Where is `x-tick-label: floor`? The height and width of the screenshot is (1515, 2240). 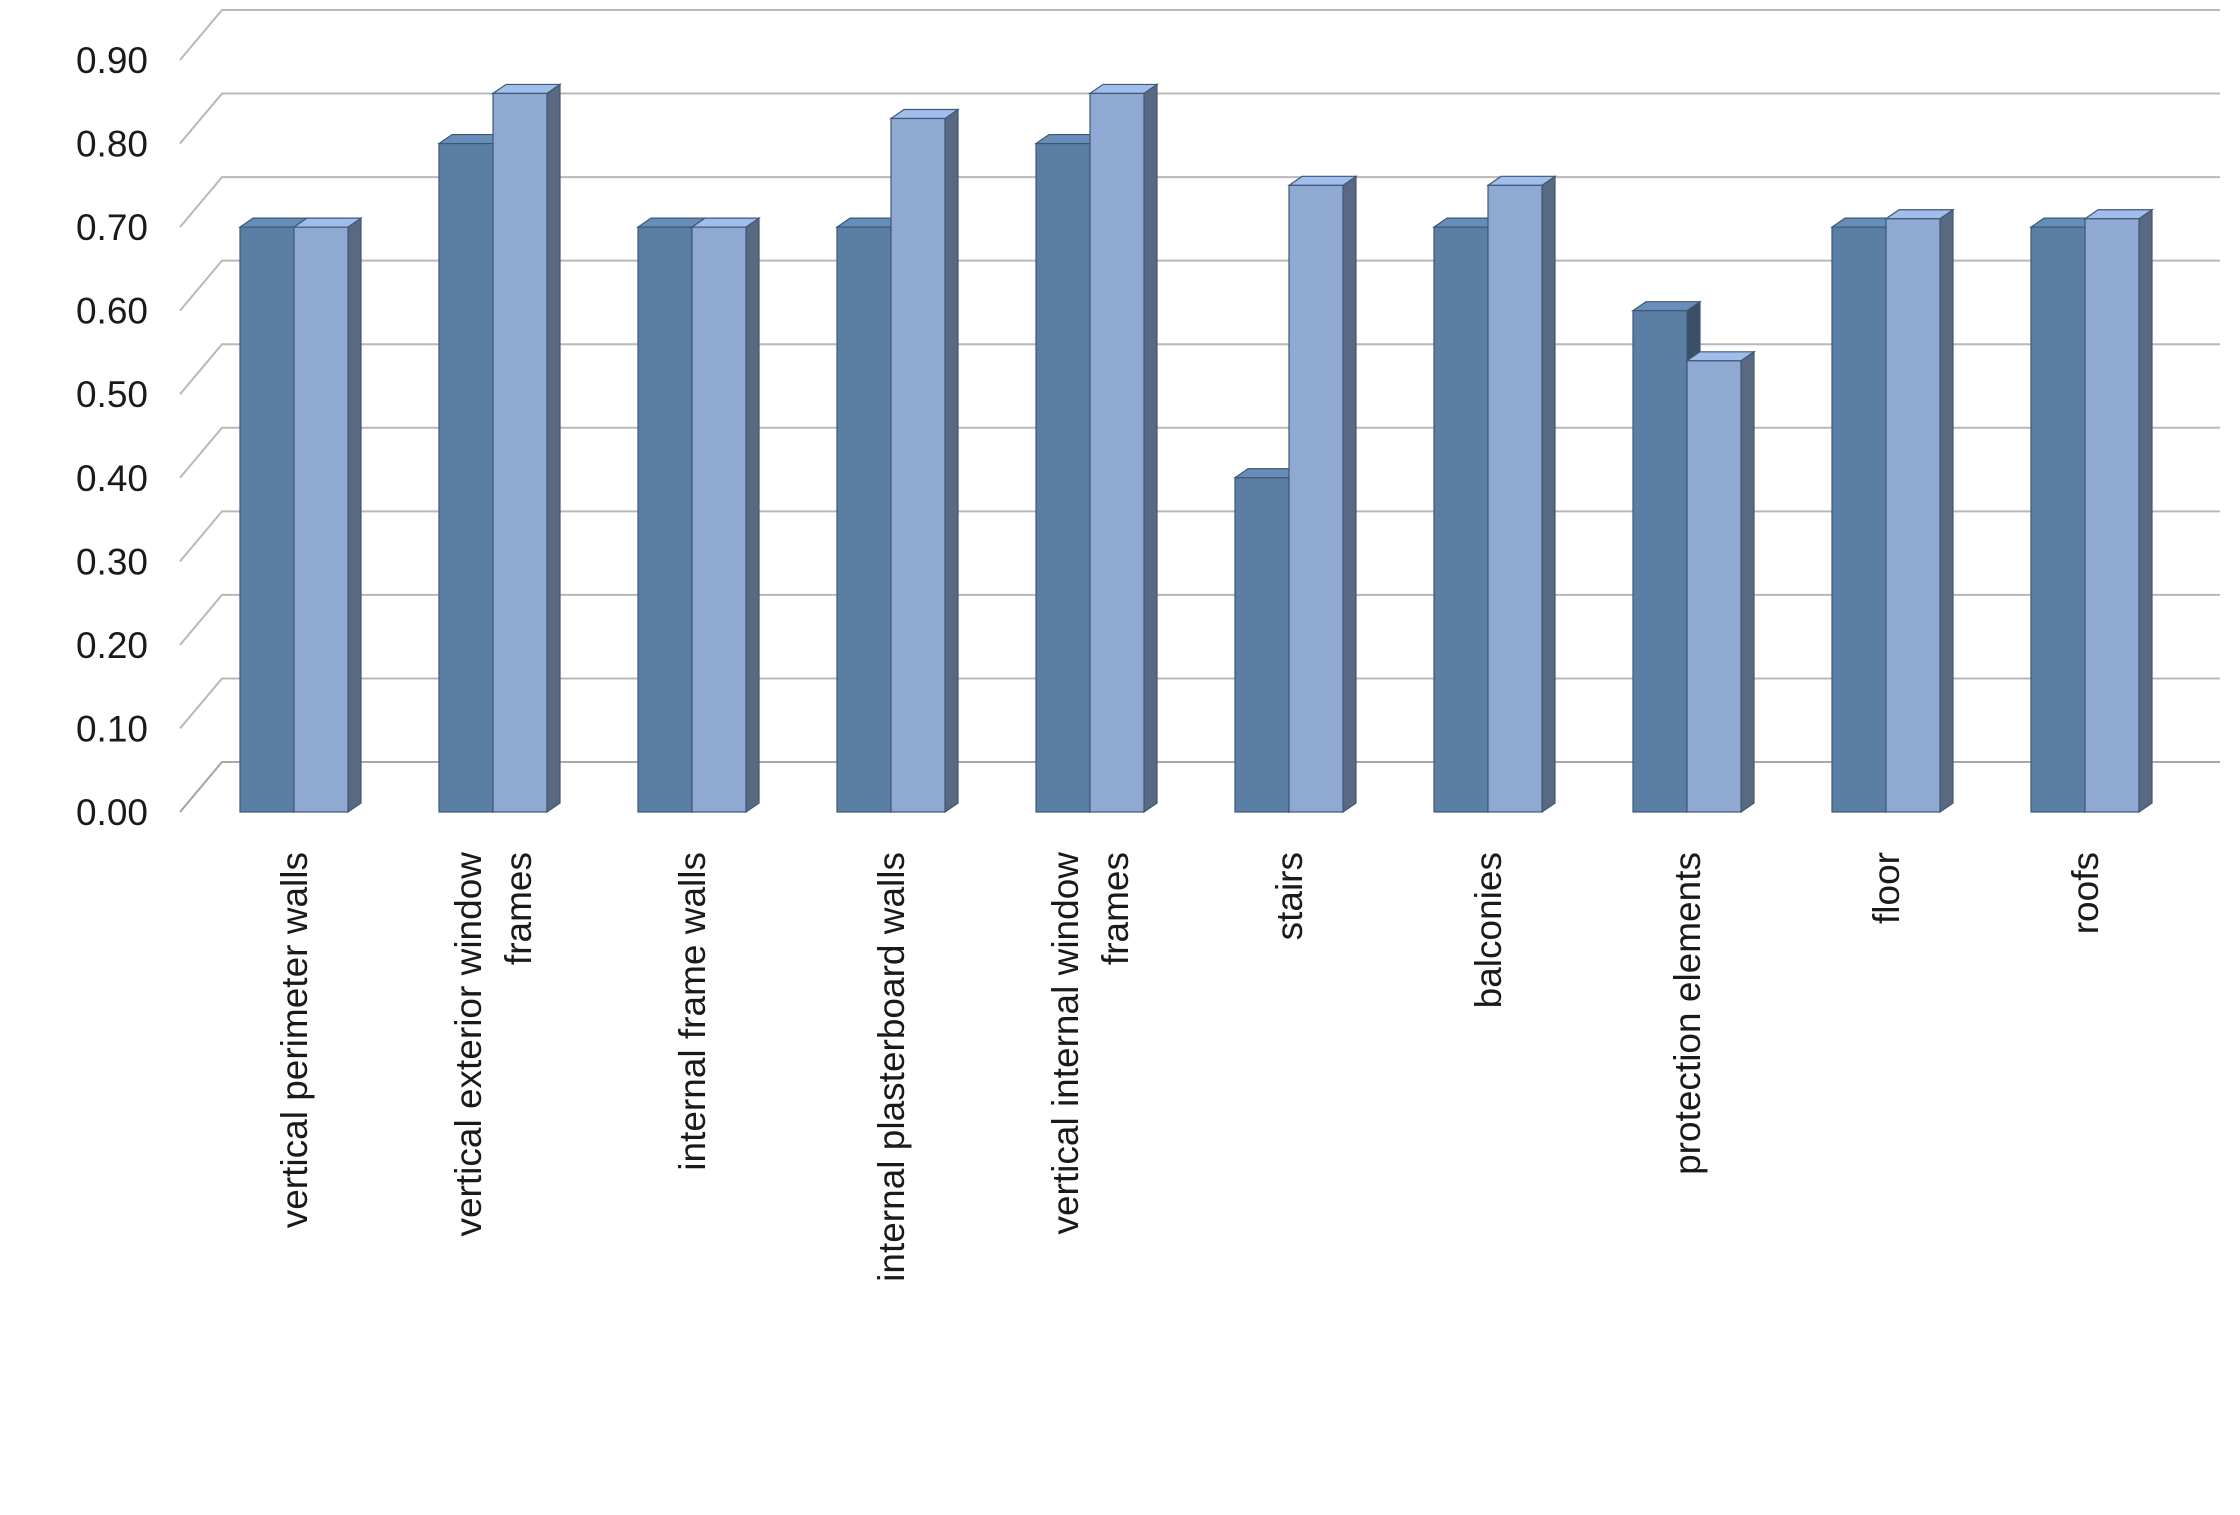 x-tick-label: floor is located at coordinates (1886, 888).